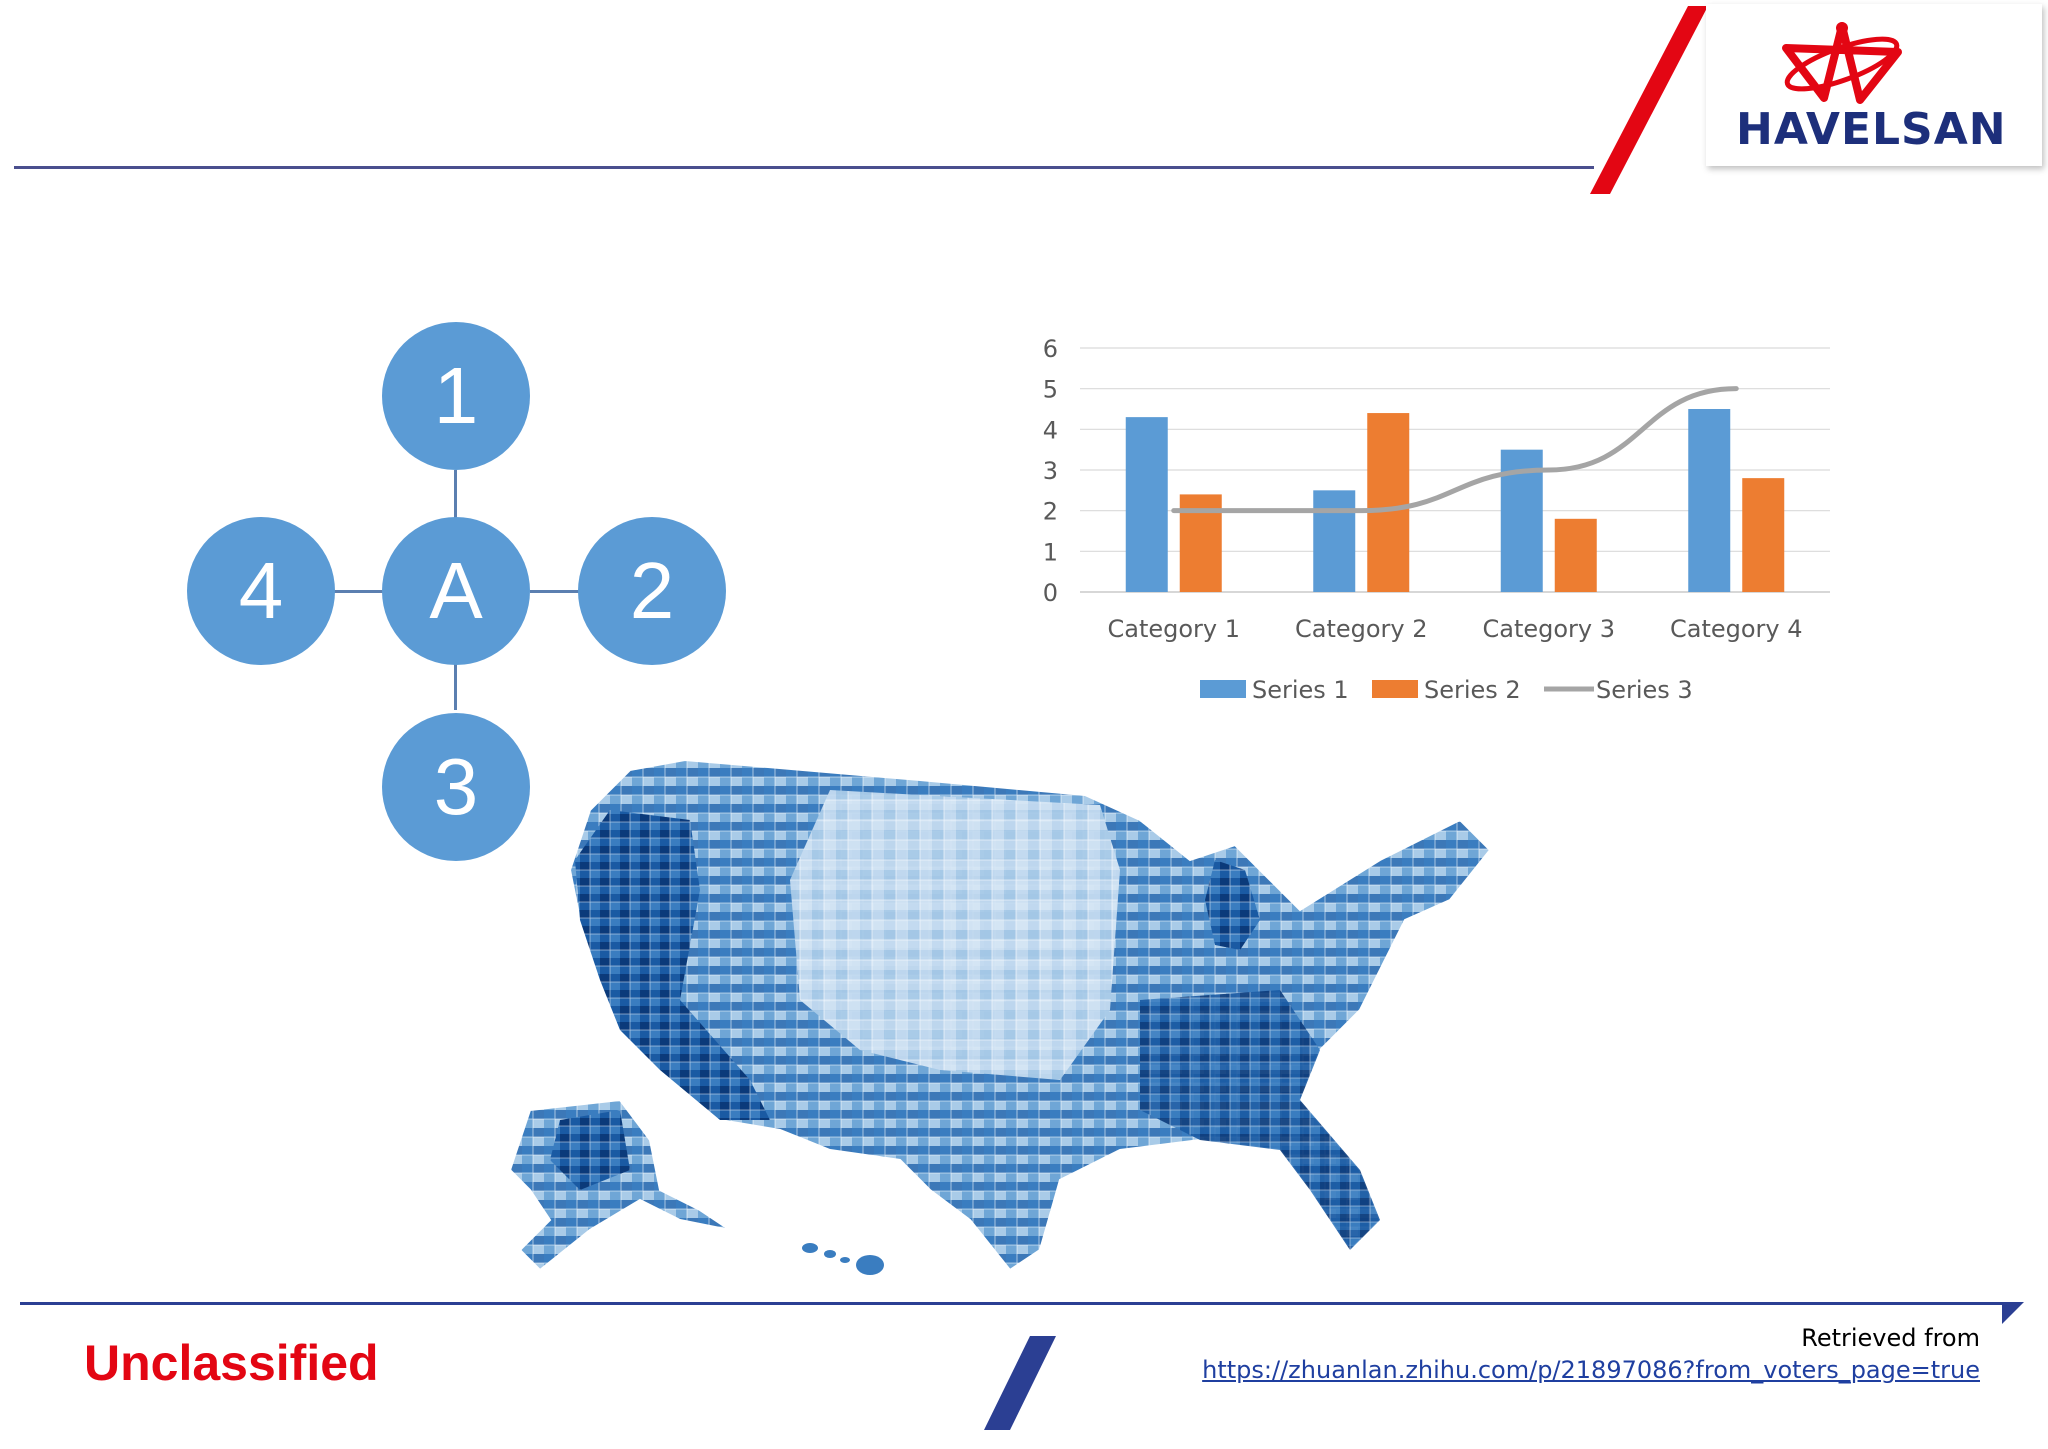 This screenshot has width=2048, height=1449. What do you see at coordinates (1050, 430) in the screenshot?
I see `y-tick-label: 4` at bounding box center [1050, 430].